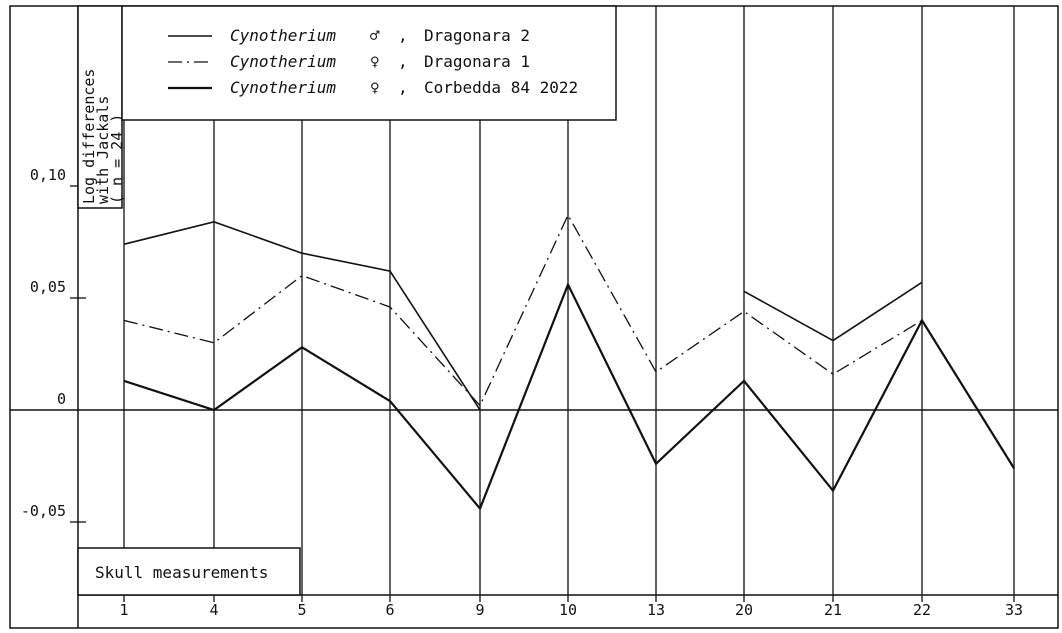  Describe the element at coordinates (61, 399) in the screenshot. I see `y-tick-label: 0` at that location.